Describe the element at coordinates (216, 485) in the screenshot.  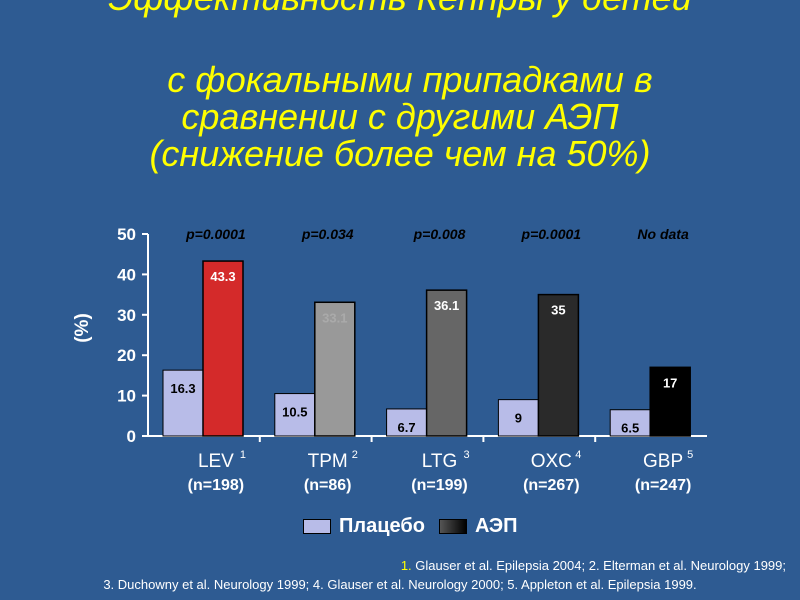
I see `n-label: (n=198)` at that location.